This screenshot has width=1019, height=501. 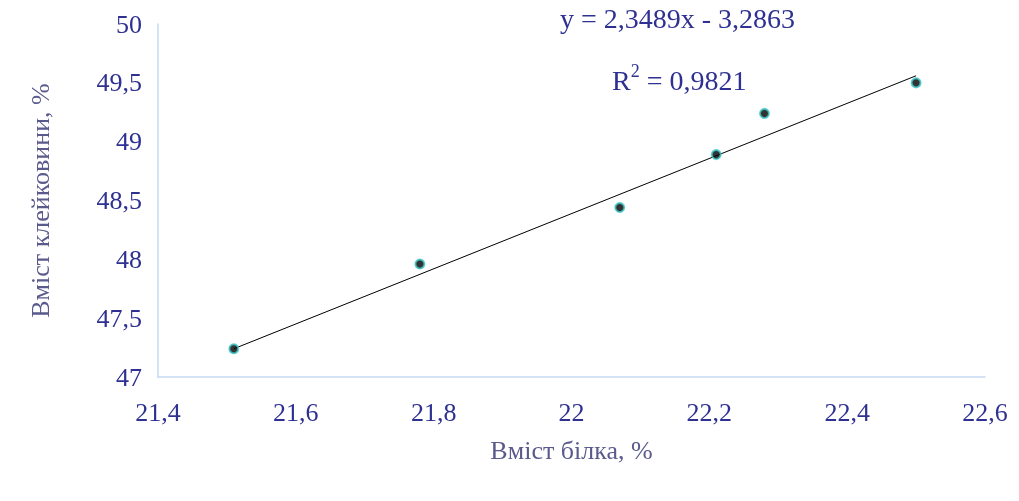 What do you see at coordinates (129, 142) in the screenshot?
I see `y-tick-label: 49` at bounding box center [129, 142].